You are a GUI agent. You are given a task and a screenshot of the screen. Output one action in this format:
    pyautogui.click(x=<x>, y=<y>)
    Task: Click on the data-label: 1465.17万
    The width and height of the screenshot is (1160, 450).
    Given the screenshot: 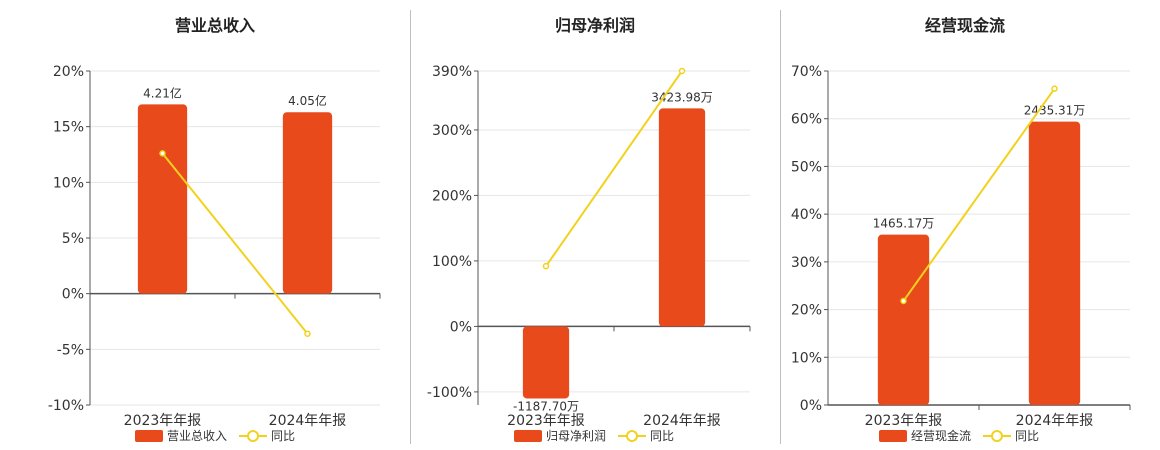 What is the action you would take?
    pyautogui.click(x=904, y=224)
    